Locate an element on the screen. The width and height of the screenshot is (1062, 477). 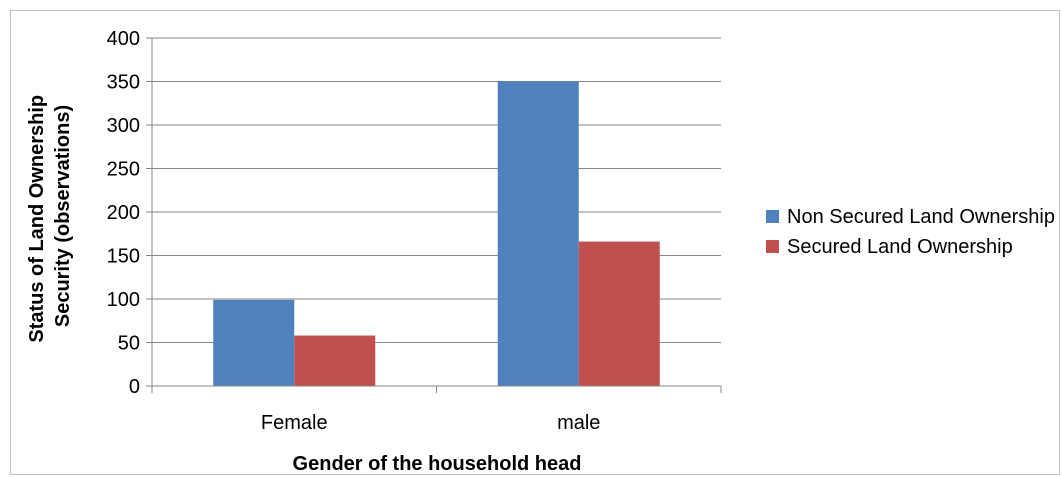
legend-item-secured: Secured Land Ownership is located at coordinates (911, 247).